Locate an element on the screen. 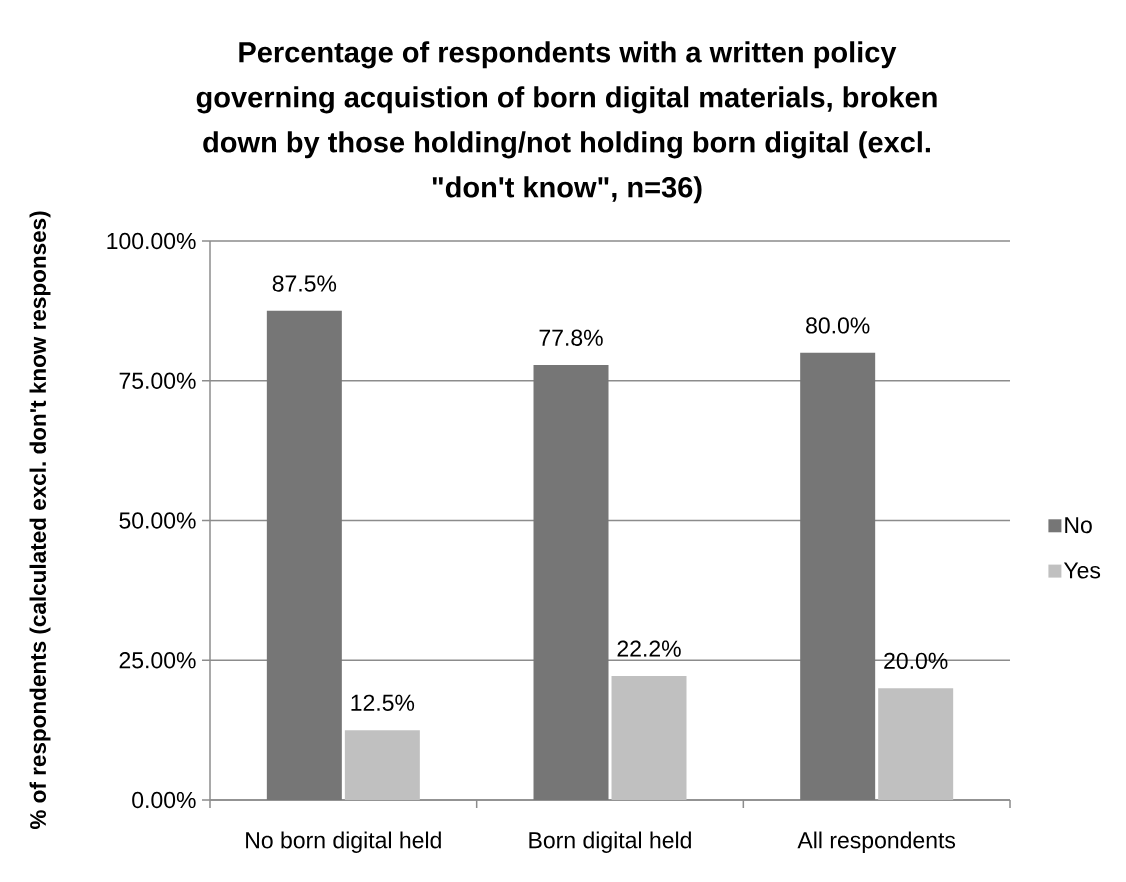 Image resolution: width=1126 pixels, height=882 pixels. data-label: 77.8% is located at coordinates (571, 337).